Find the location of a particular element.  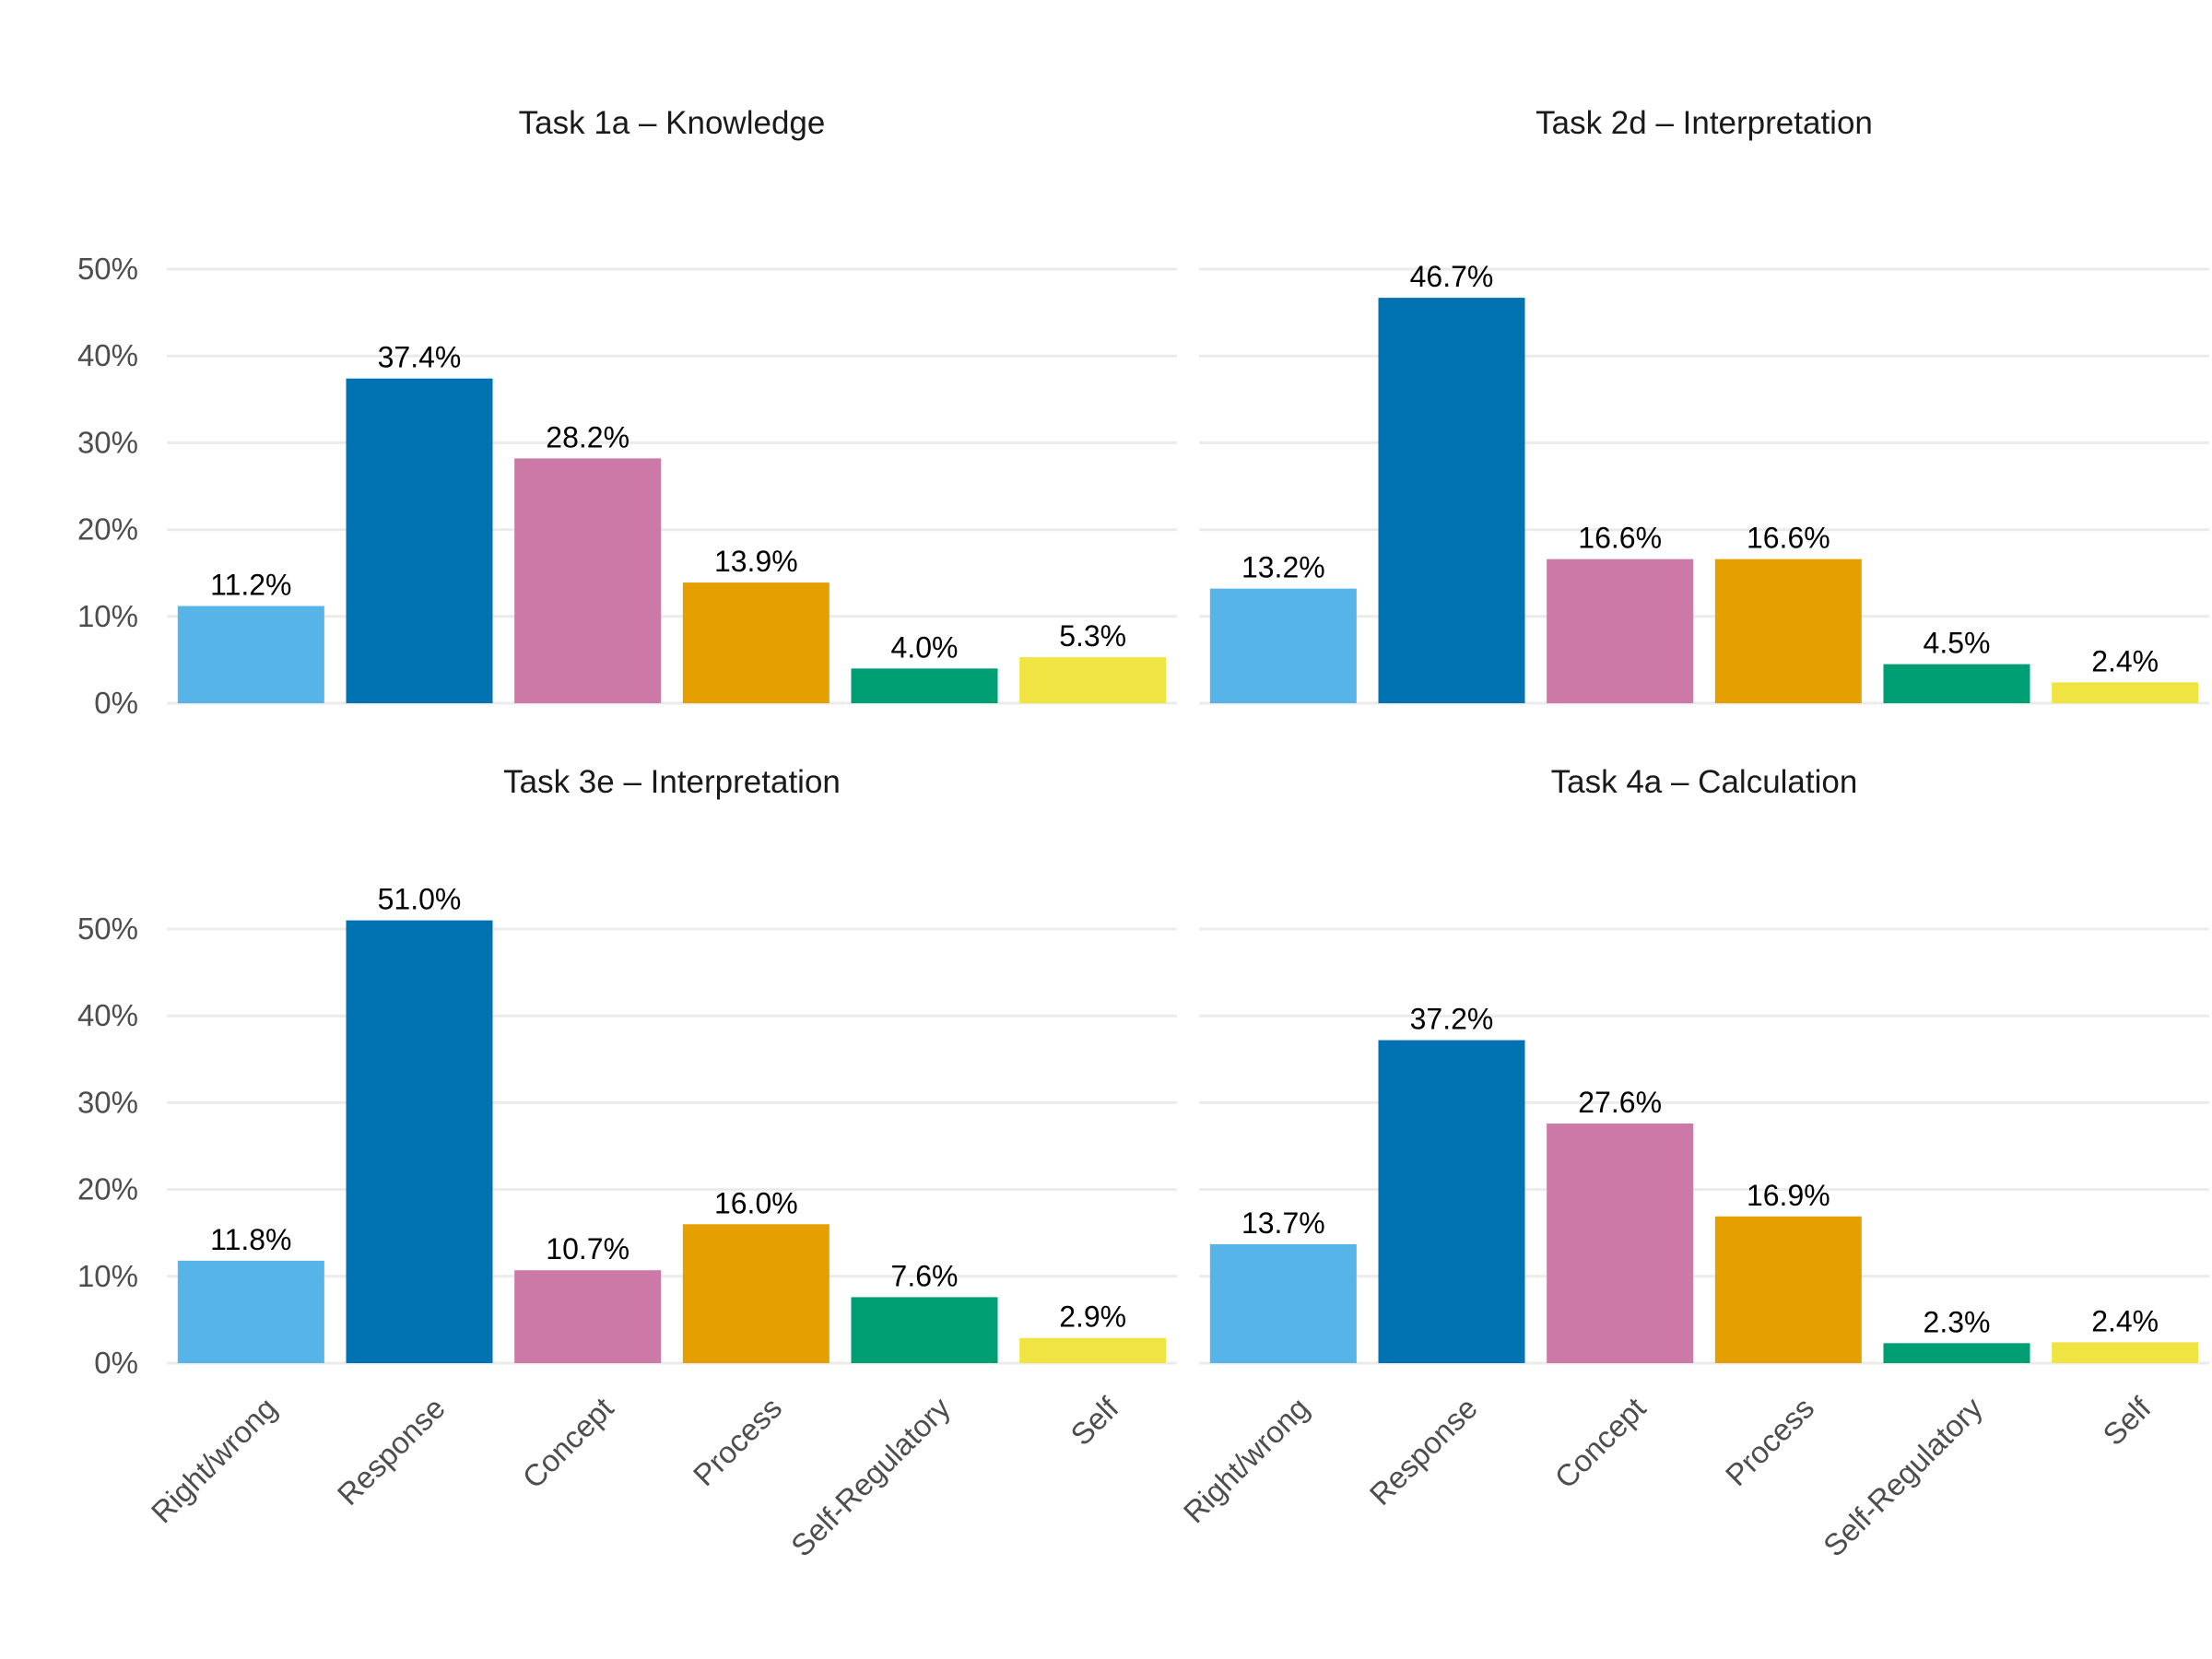

data-label: 10.7% is located at coordinates (587, 1248).